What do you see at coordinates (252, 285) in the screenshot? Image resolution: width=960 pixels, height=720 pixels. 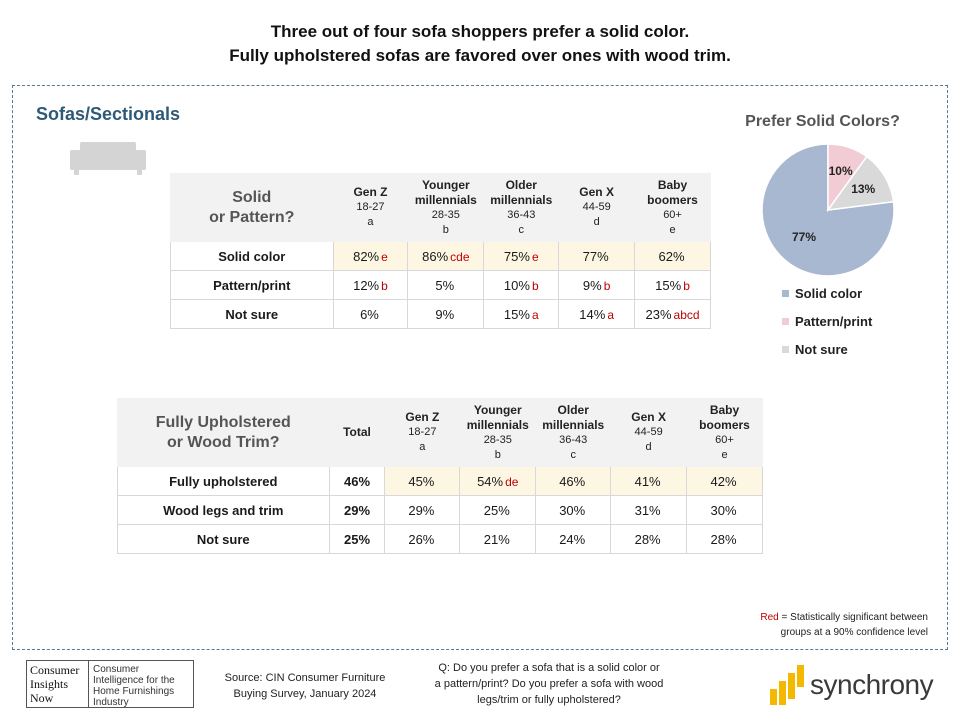 I see `row-label: Pattern/print` at bounding box center [252, 285].